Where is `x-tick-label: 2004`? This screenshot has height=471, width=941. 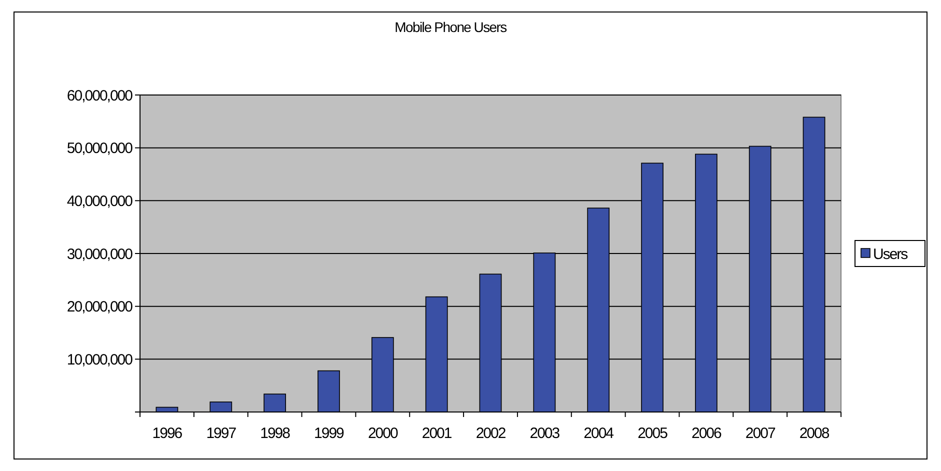
x-tick-label: 2004 is located at coordinates (599, 433).